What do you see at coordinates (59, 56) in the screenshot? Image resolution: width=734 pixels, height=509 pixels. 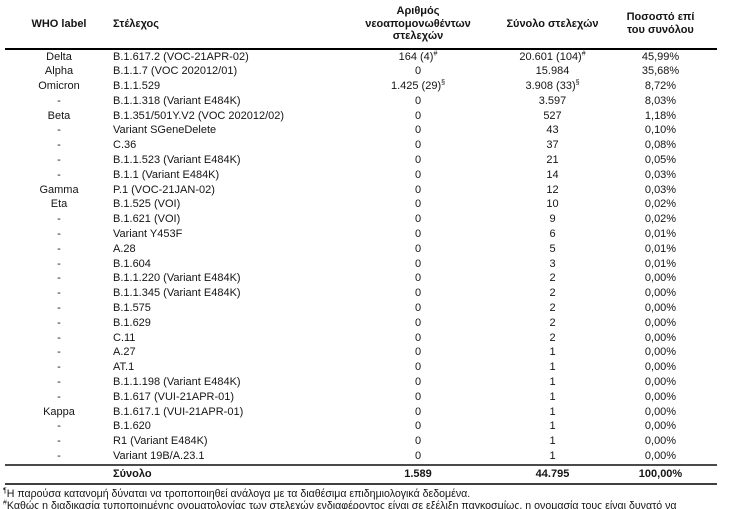 I see `who-label-cell: Delta` at bounding box center [59, 56].